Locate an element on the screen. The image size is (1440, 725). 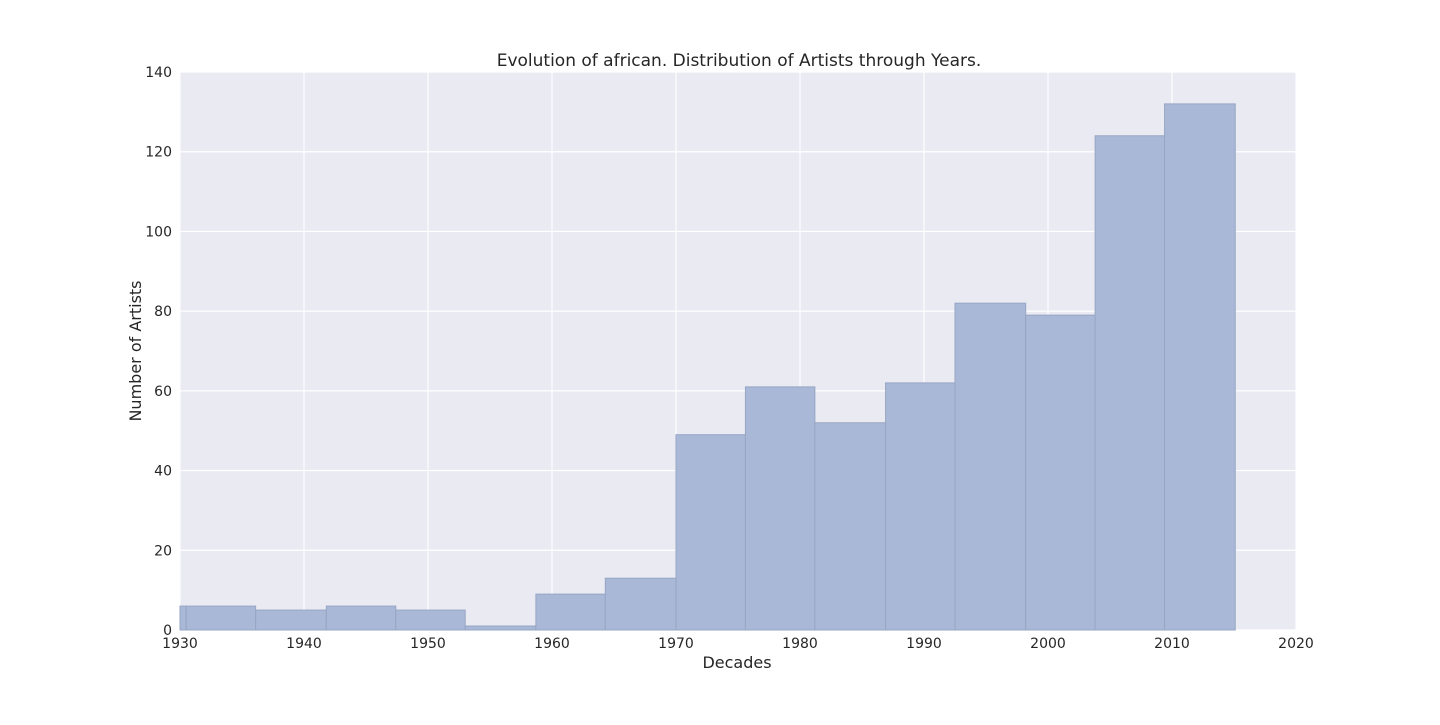
x-tick-label: 1950 is located at coordinates (428, 644).